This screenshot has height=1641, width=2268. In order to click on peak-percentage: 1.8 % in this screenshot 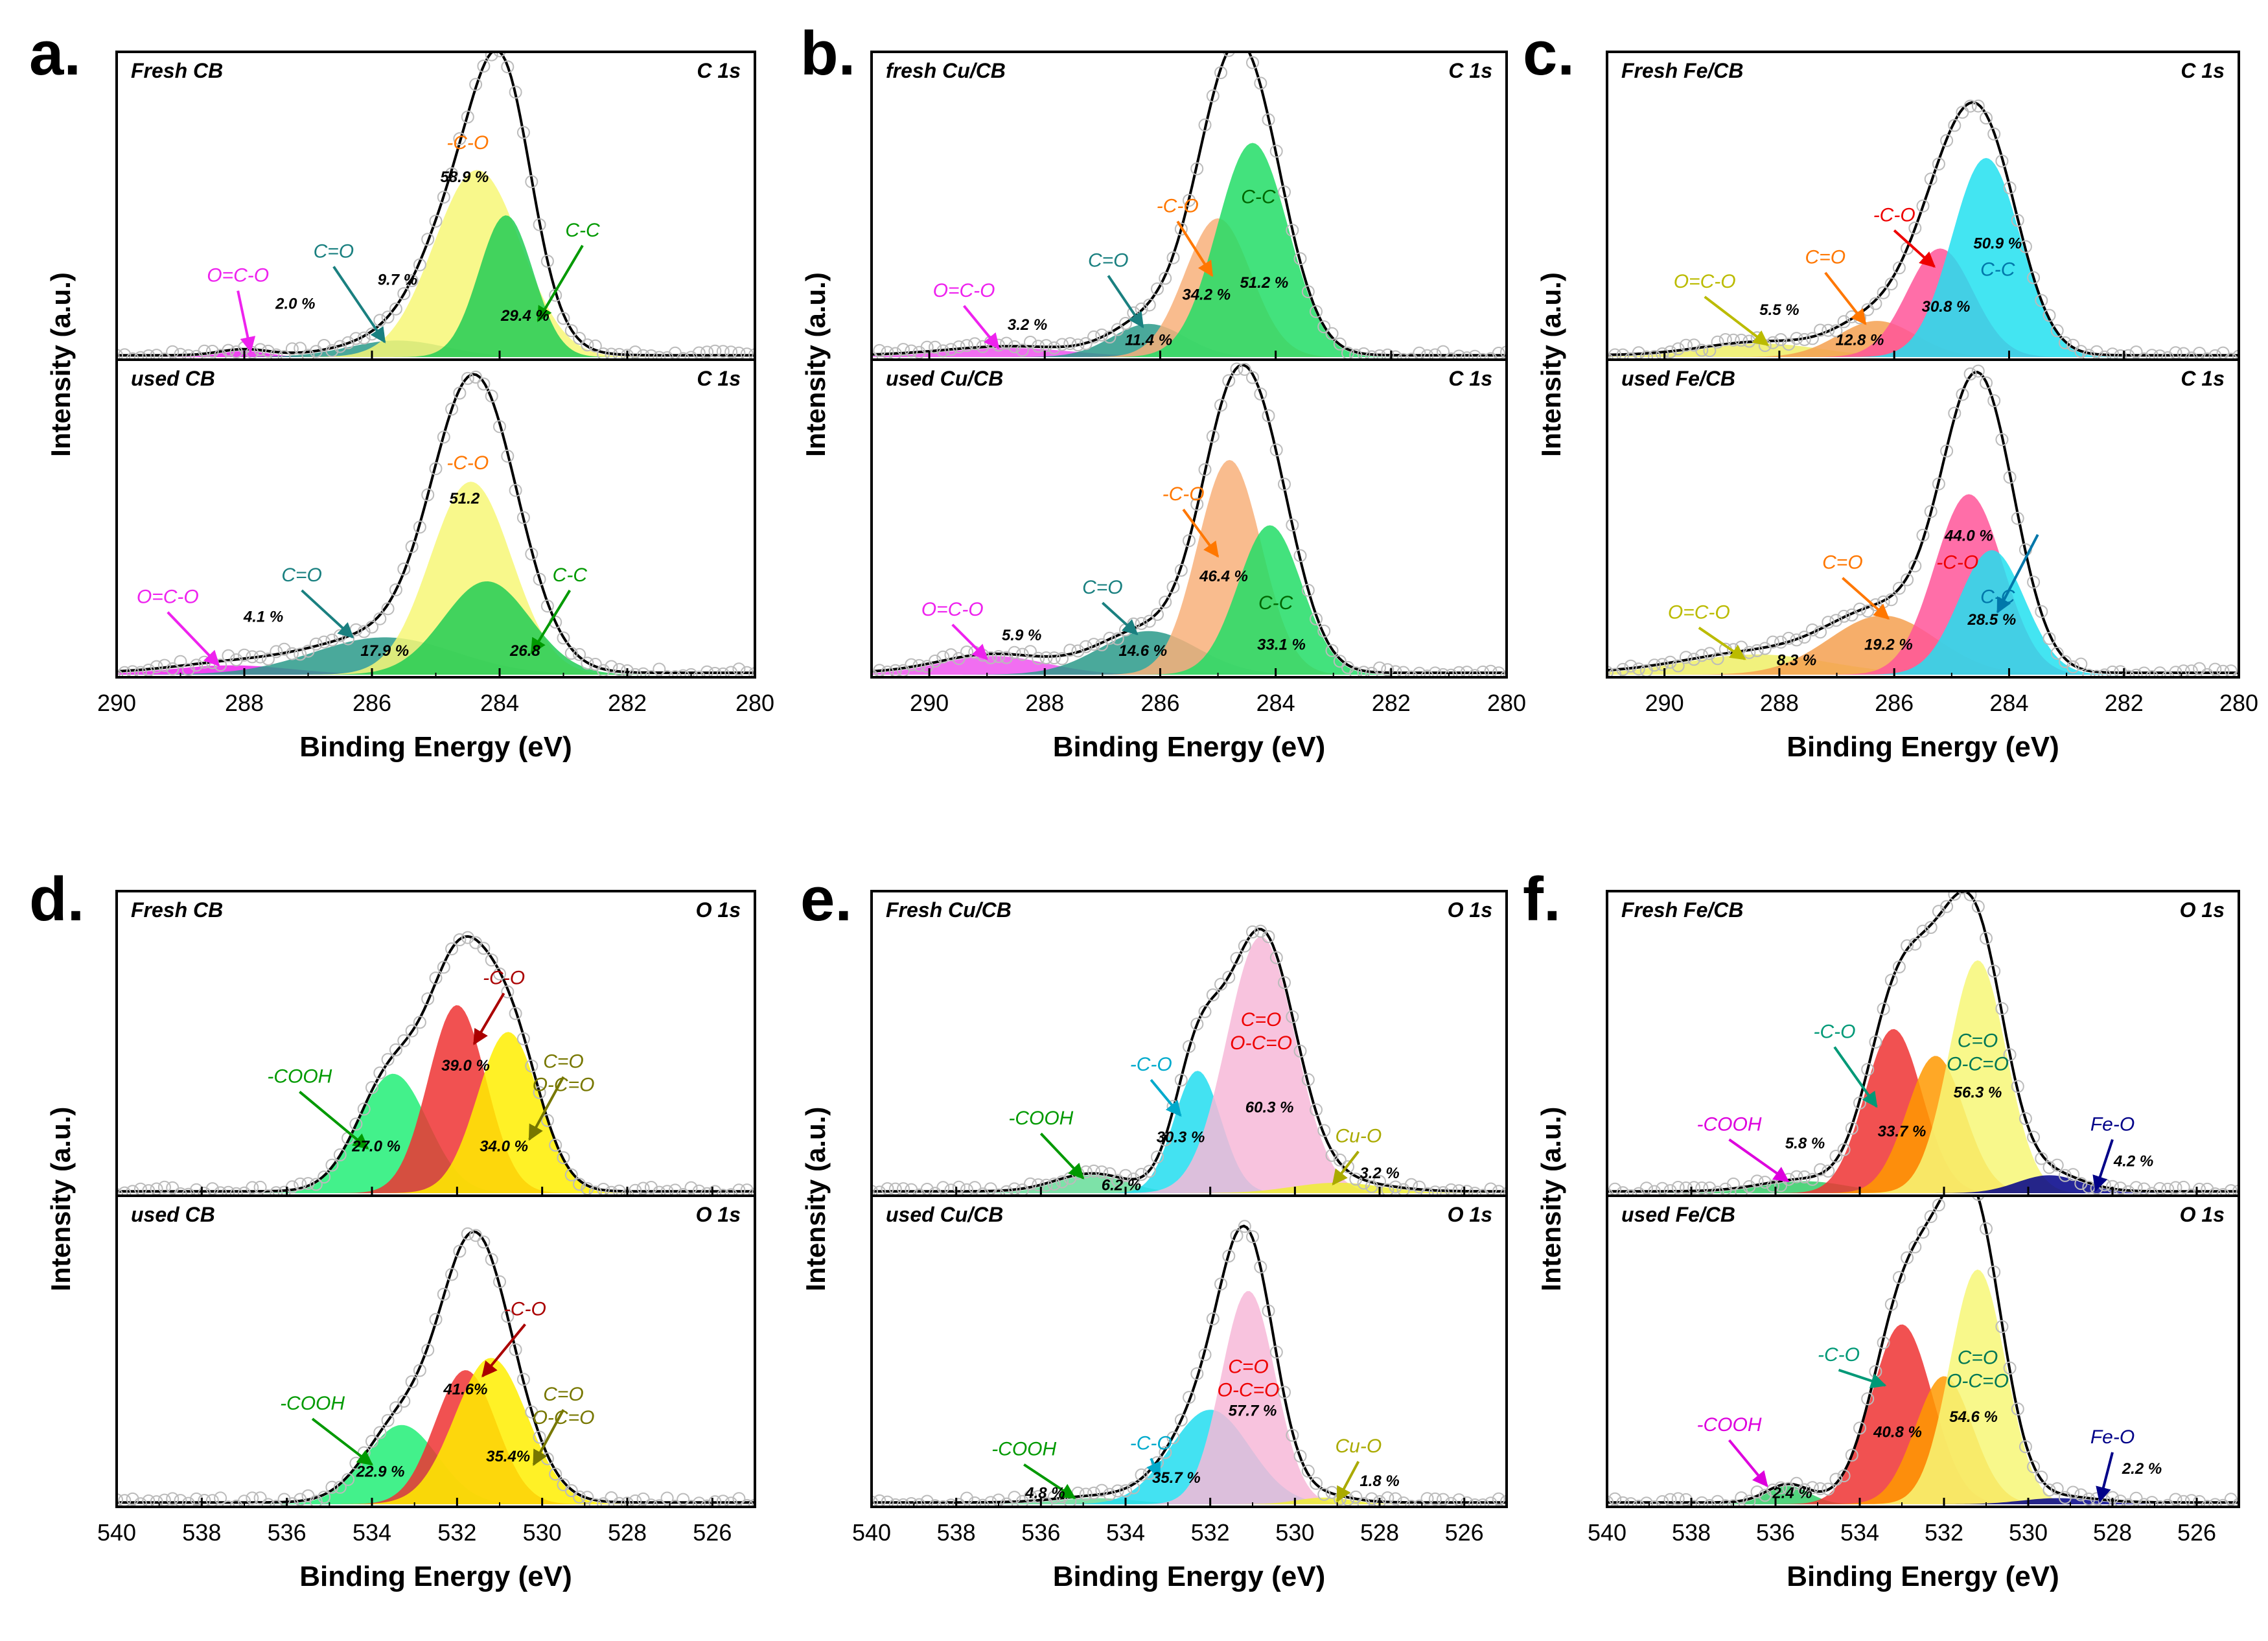, I will do `click(1379, 1481)`.